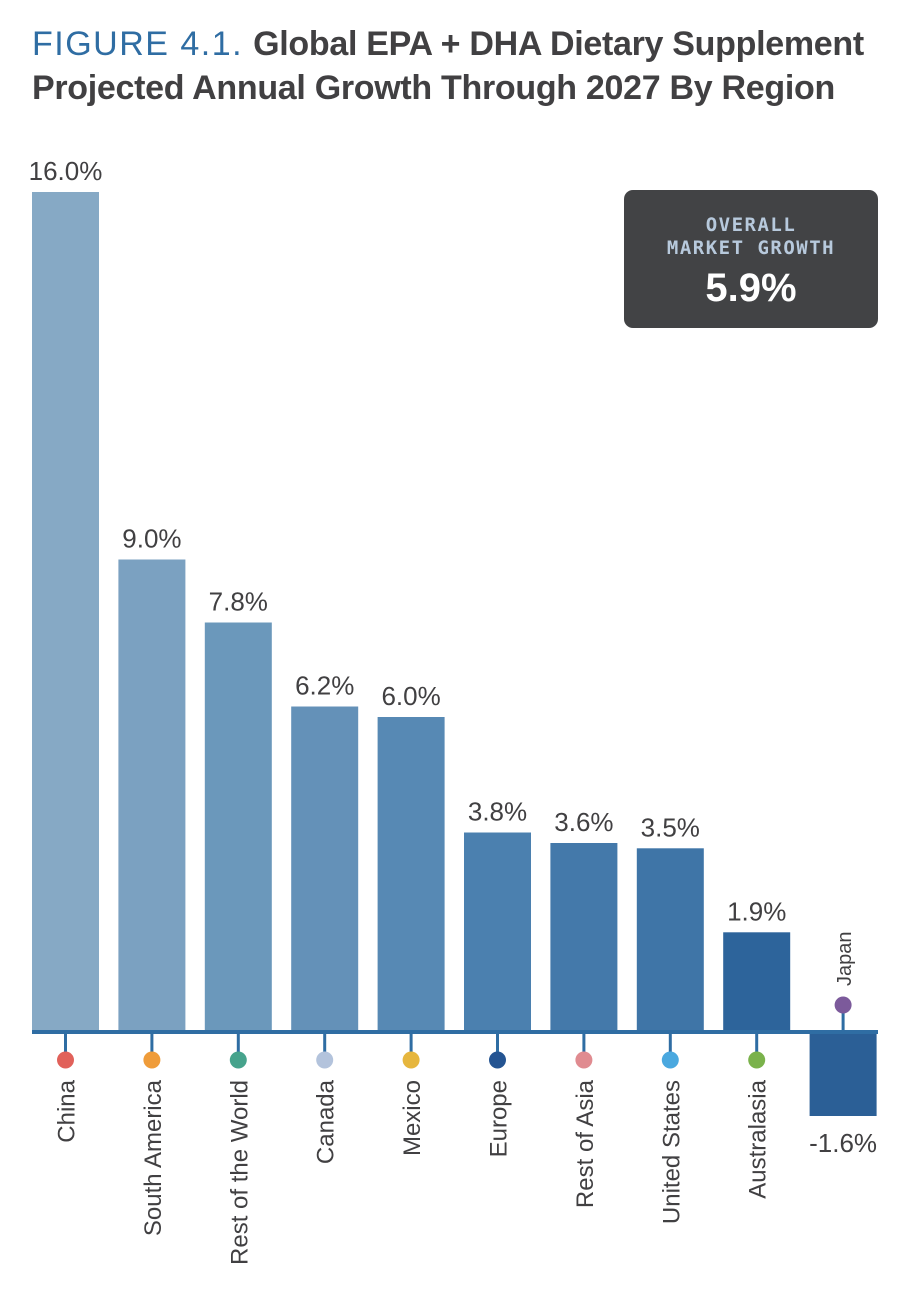 The width and height of the screenshot is (909, 1296). What do you see at coordinates (325, 1060) in the screenshot?
I see `category-dot-canada` at bounding box center [325, 1060].